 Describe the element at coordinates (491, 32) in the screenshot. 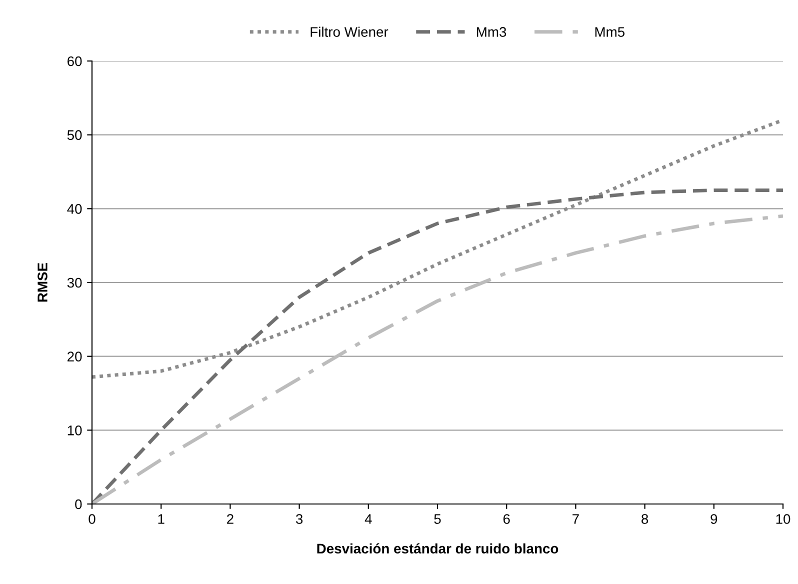

I see `legend-label: Mm3` at that location.